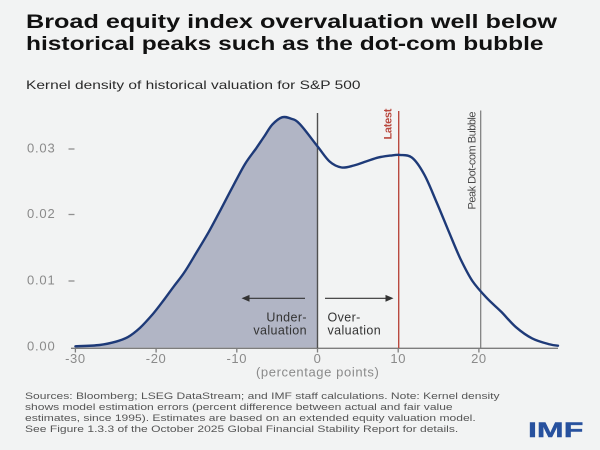  Describe the element at coordinates (318, 358) in the screenshot. I see `svg-text: 0` at that location.